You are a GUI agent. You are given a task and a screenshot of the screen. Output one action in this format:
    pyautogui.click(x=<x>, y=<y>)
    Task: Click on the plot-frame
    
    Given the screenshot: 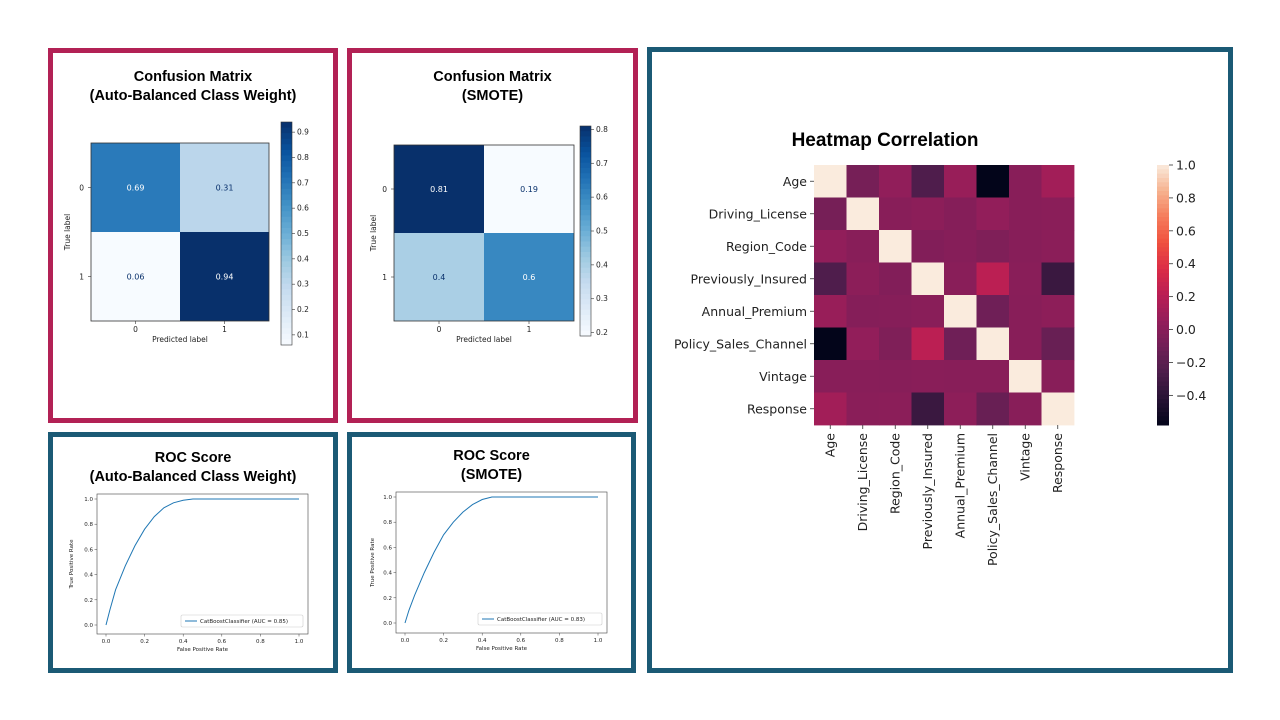 What is the action you would take?
    pyautogui.click(x=501, y=562)
    